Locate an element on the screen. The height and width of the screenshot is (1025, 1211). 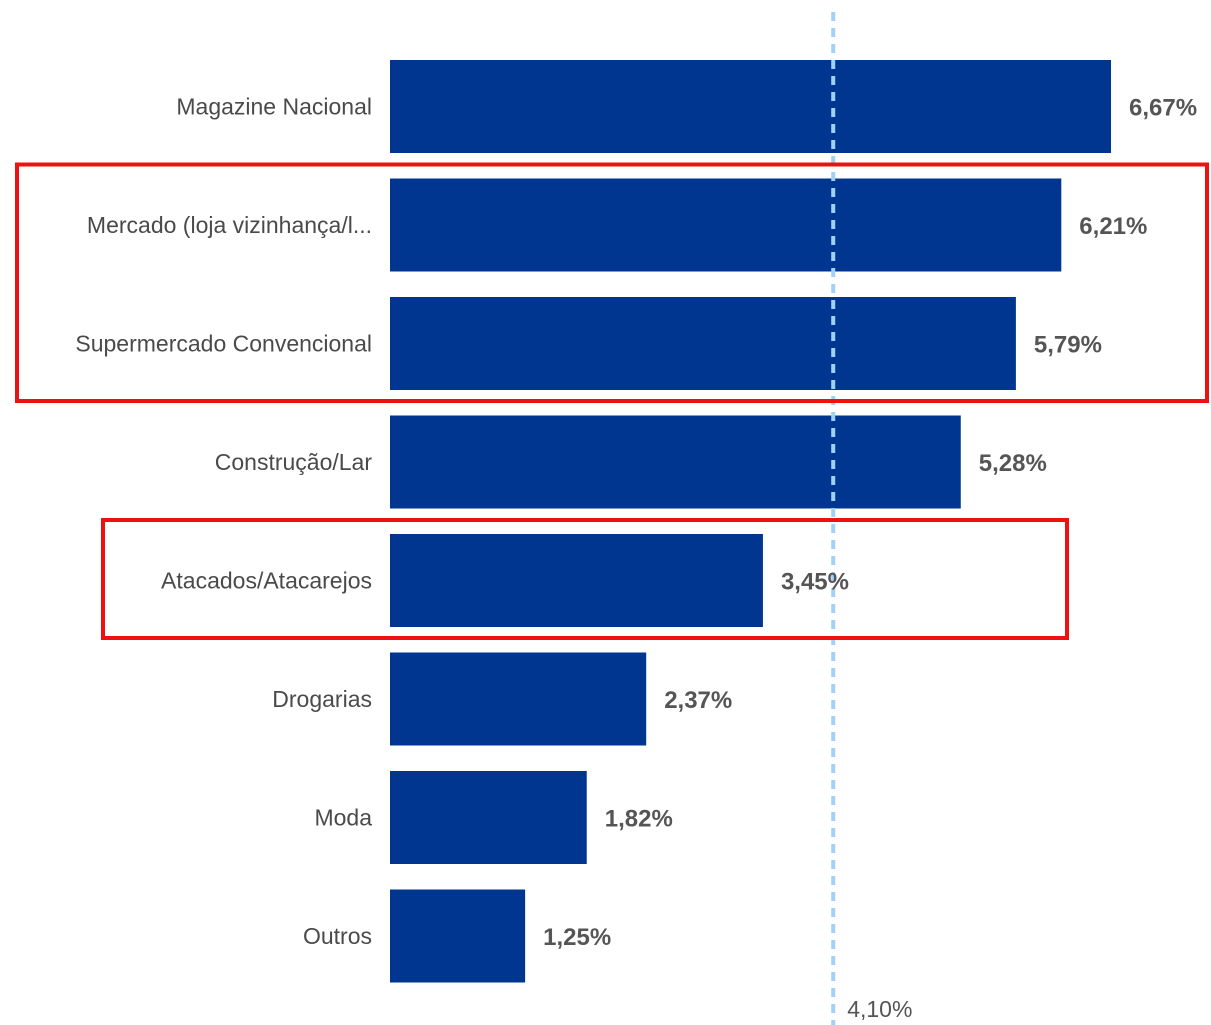
highlight-box is located at coordinates (585, 579).